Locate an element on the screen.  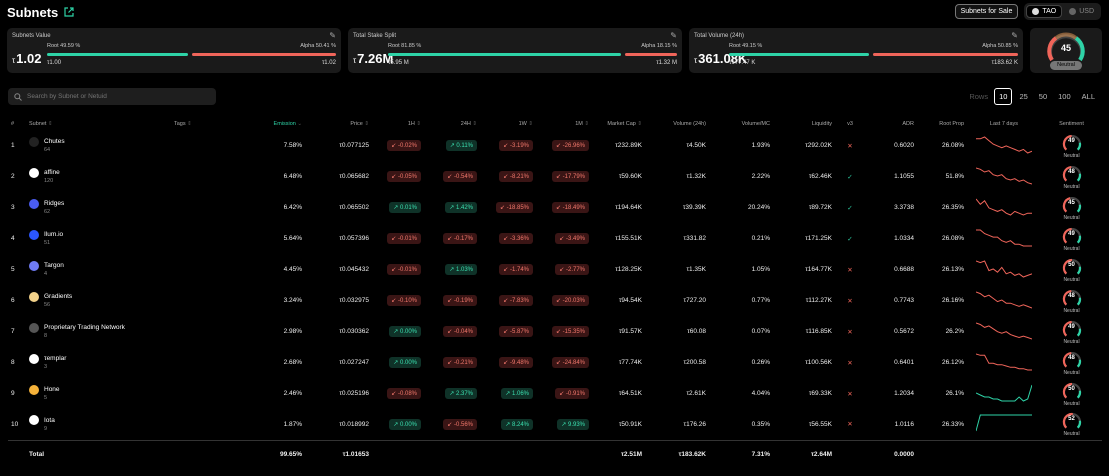
subnet-cell: affine 120 is located at coordinates (98, 176).